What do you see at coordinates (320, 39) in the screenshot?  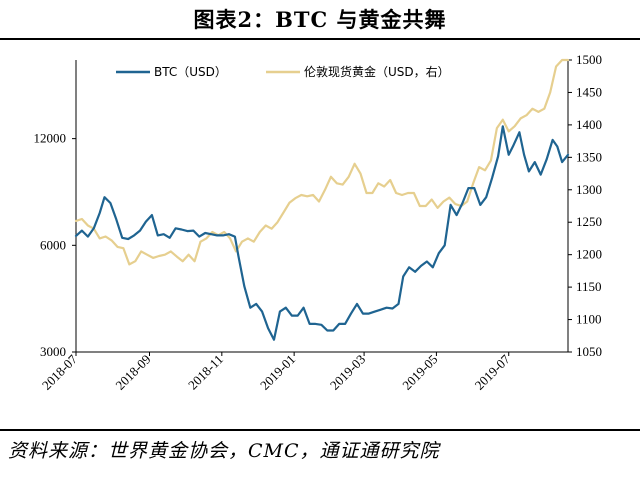 I see `top-rule` at bounding box center [320, 39].